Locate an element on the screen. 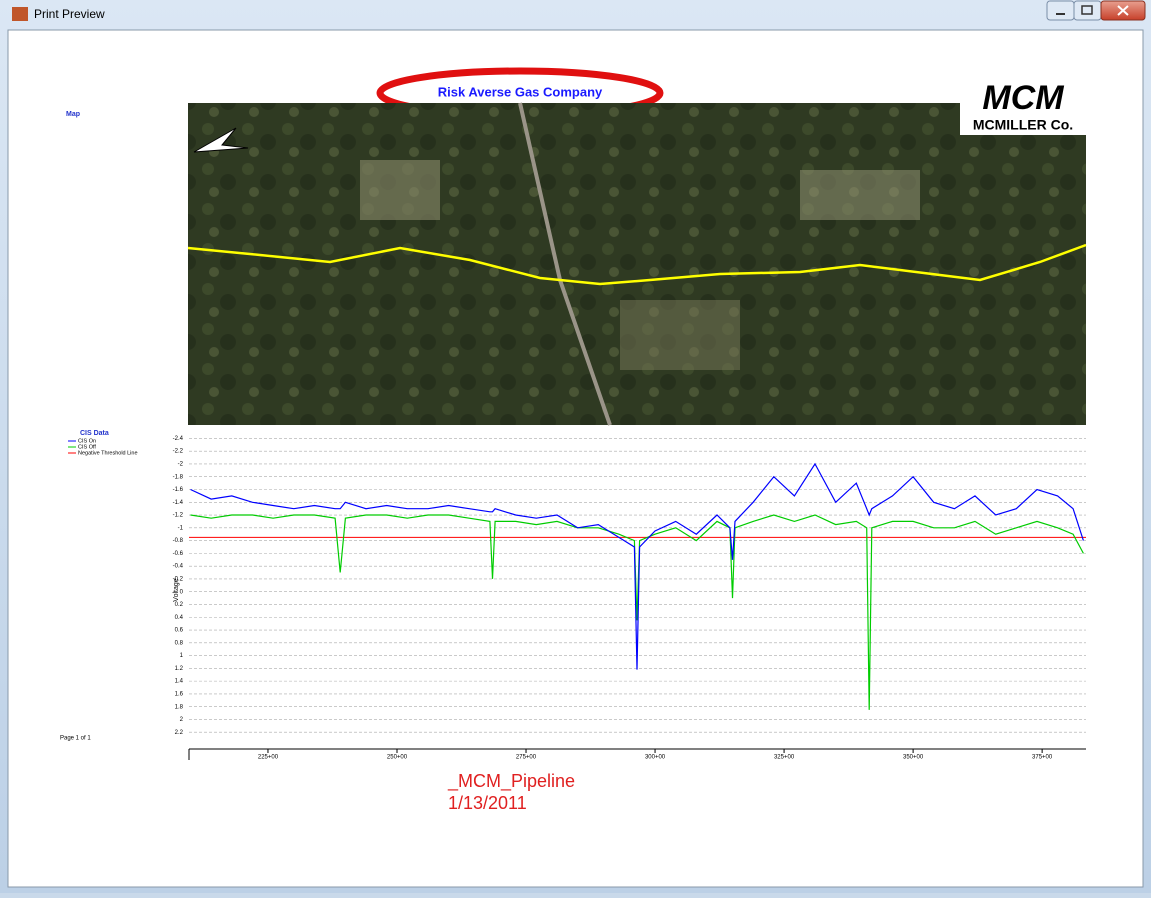 The height and width of the screenshot is (898, 1151). logo-mark: MCM is located at coordinates (1023, 98).